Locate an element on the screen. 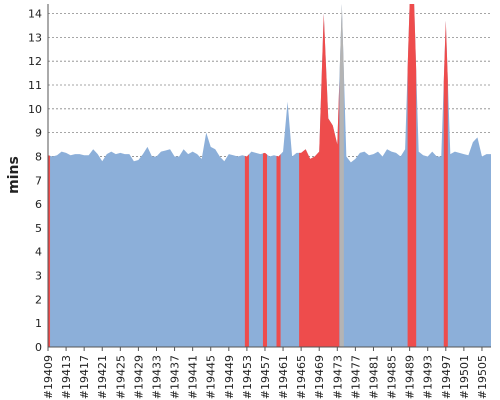  y-tick-label: 2 is located at coordinates (38, 299).